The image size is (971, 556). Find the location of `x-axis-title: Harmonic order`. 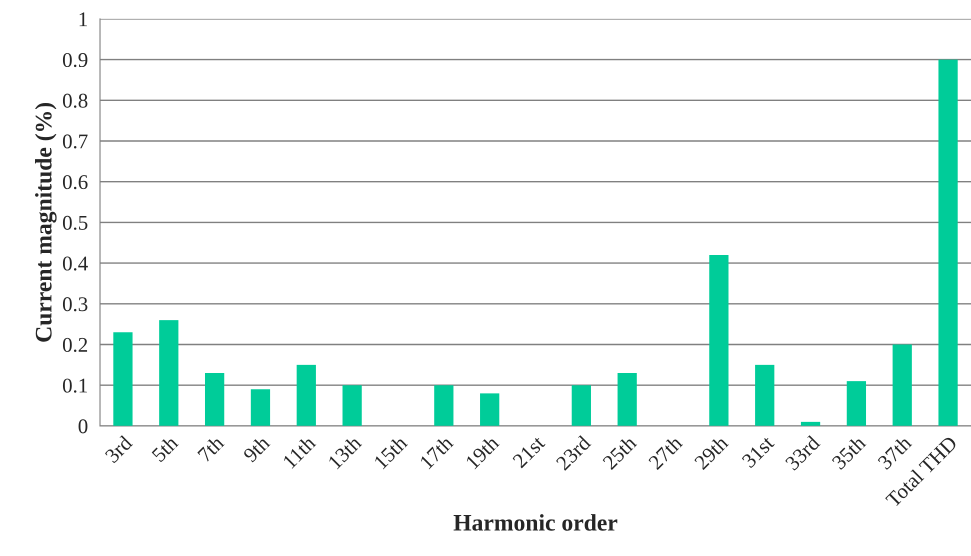

x-axis-title: Harmonic order is located at coordinates (536, 522).